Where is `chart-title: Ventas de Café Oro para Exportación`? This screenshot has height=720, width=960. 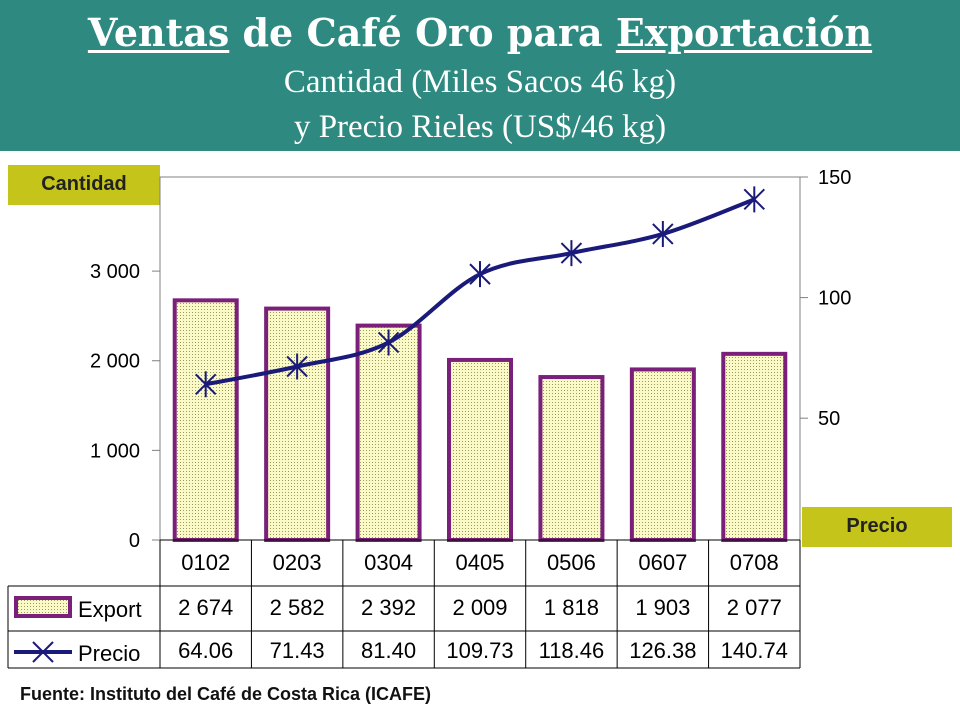
chart-title: Ventas de Café Oro para Exportación is located at coordinates (480, 33).